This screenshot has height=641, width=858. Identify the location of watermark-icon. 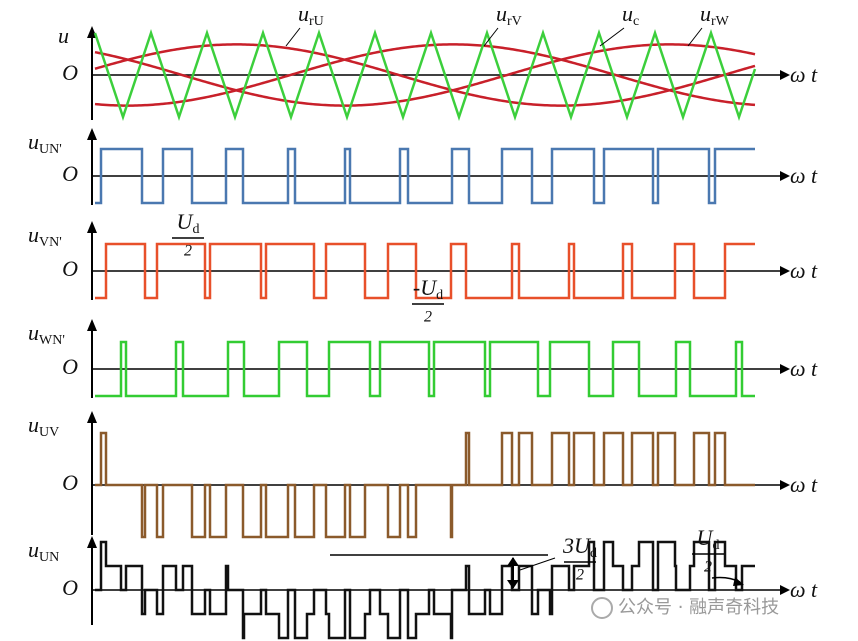
(602, 608).